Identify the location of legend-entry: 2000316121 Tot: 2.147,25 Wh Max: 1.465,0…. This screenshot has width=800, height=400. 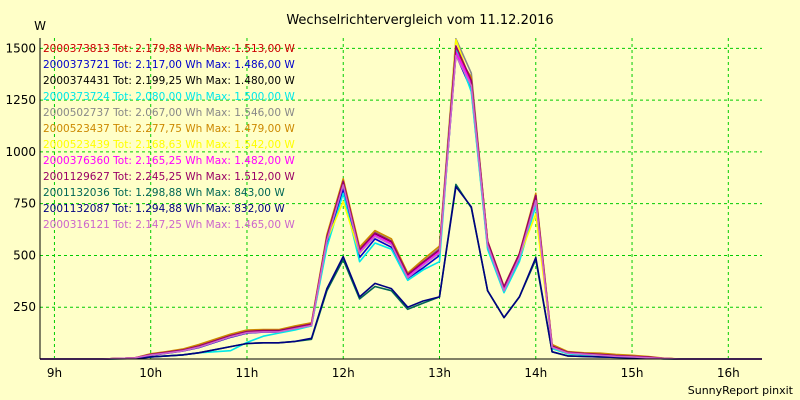
(169, 225).